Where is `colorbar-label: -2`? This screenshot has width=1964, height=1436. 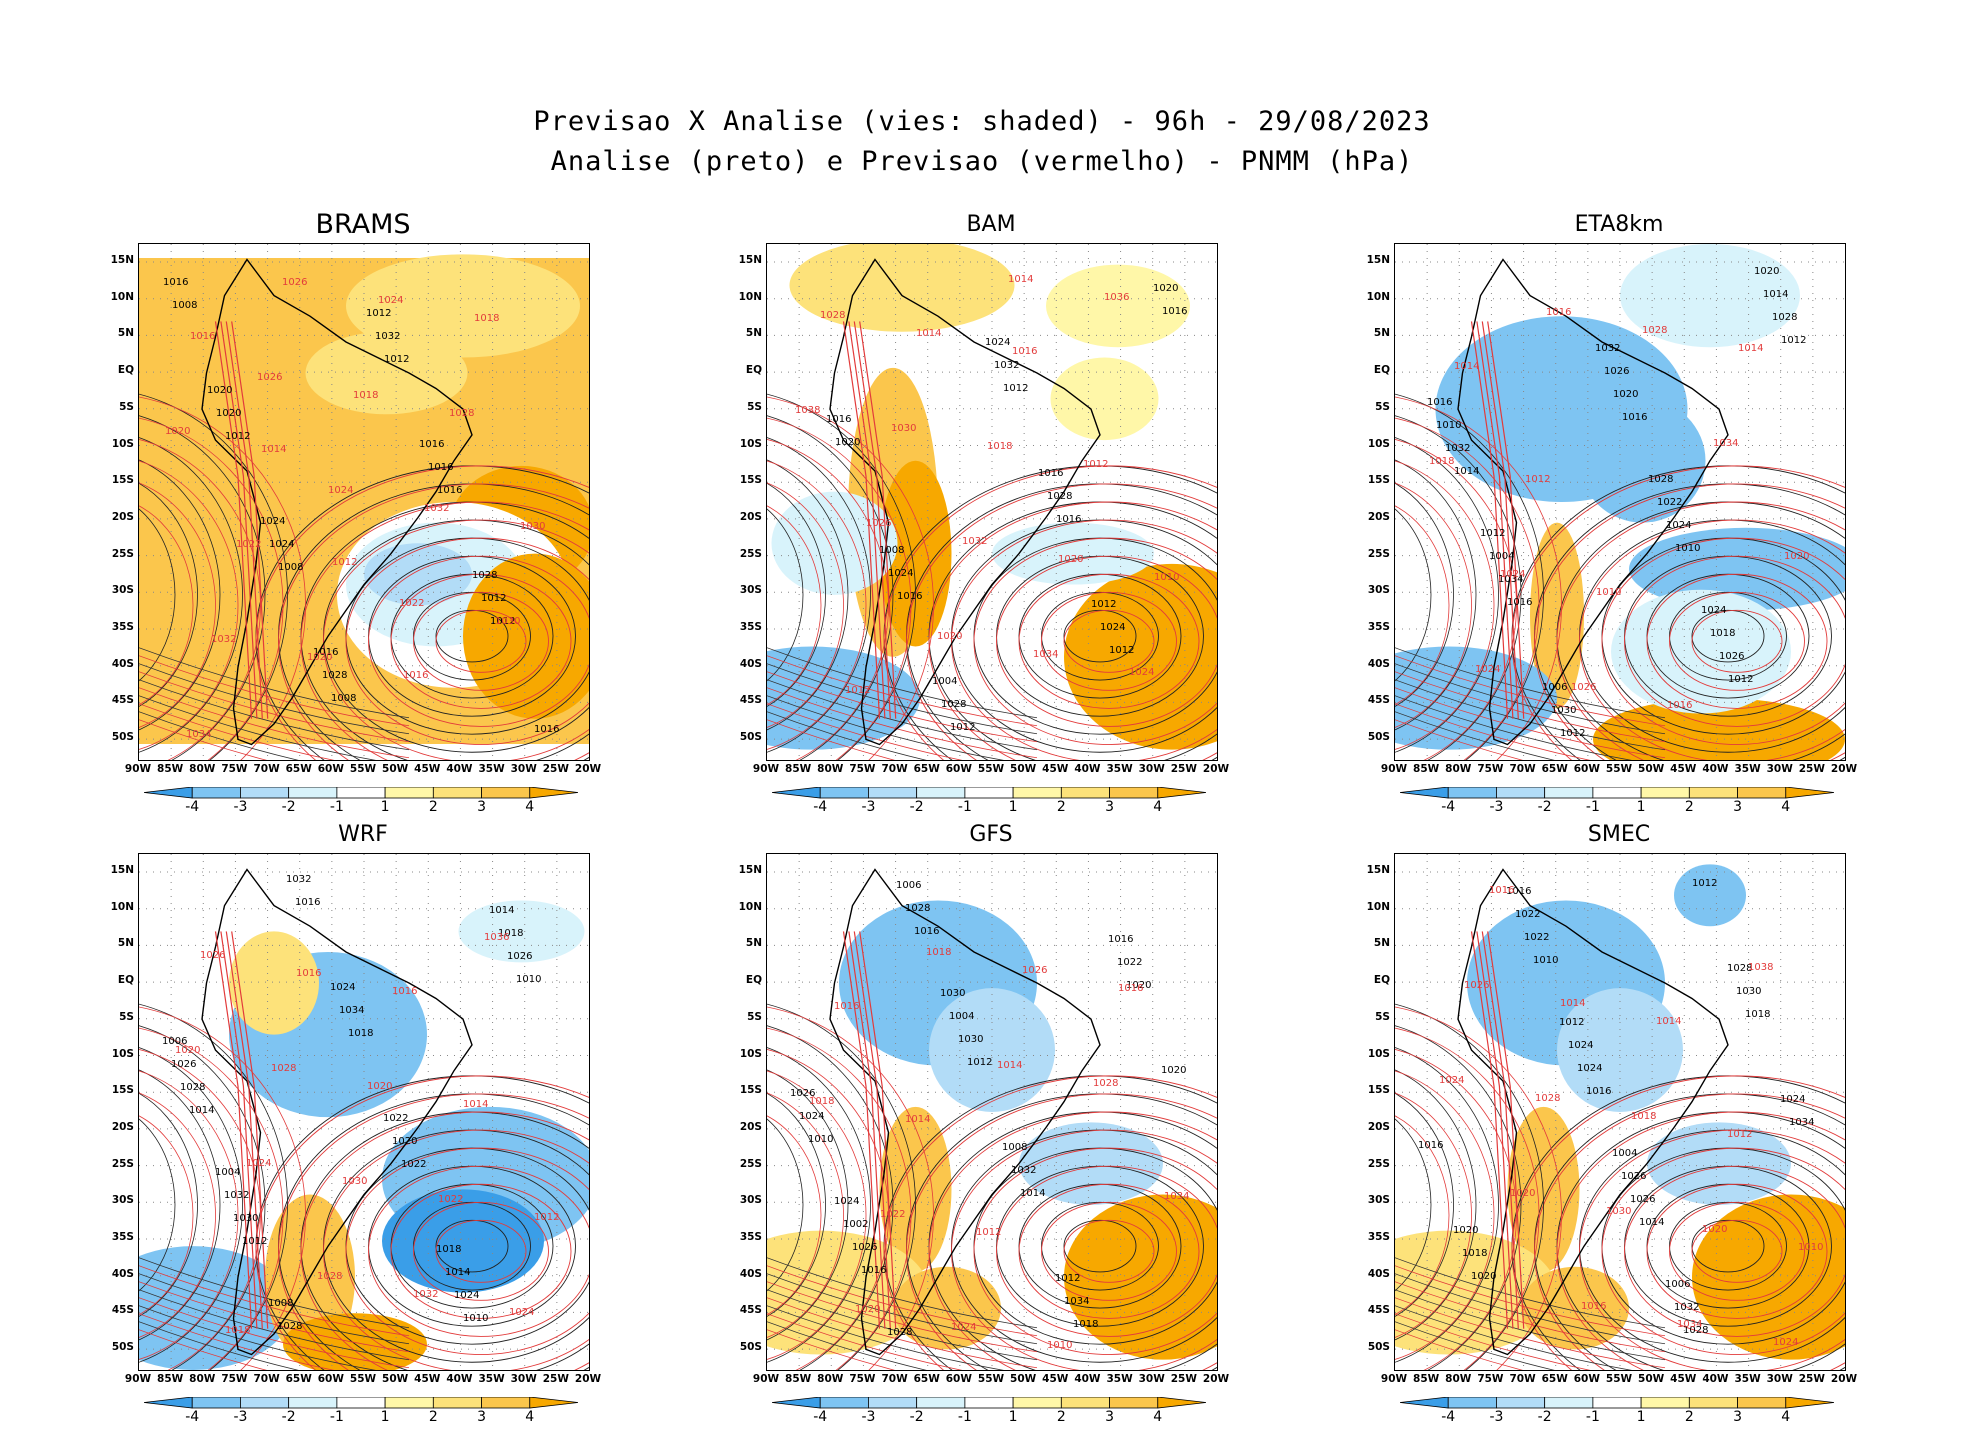 colorbar-label: -2 is located at coordinates (288, 807).